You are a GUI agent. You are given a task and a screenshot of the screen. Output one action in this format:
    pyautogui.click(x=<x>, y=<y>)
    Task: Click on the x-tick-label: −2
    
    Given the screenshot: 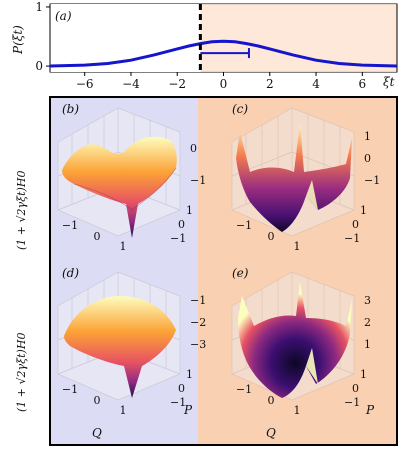 What is the action you would take?
    pyautogui.click(x=177, y=84)
    